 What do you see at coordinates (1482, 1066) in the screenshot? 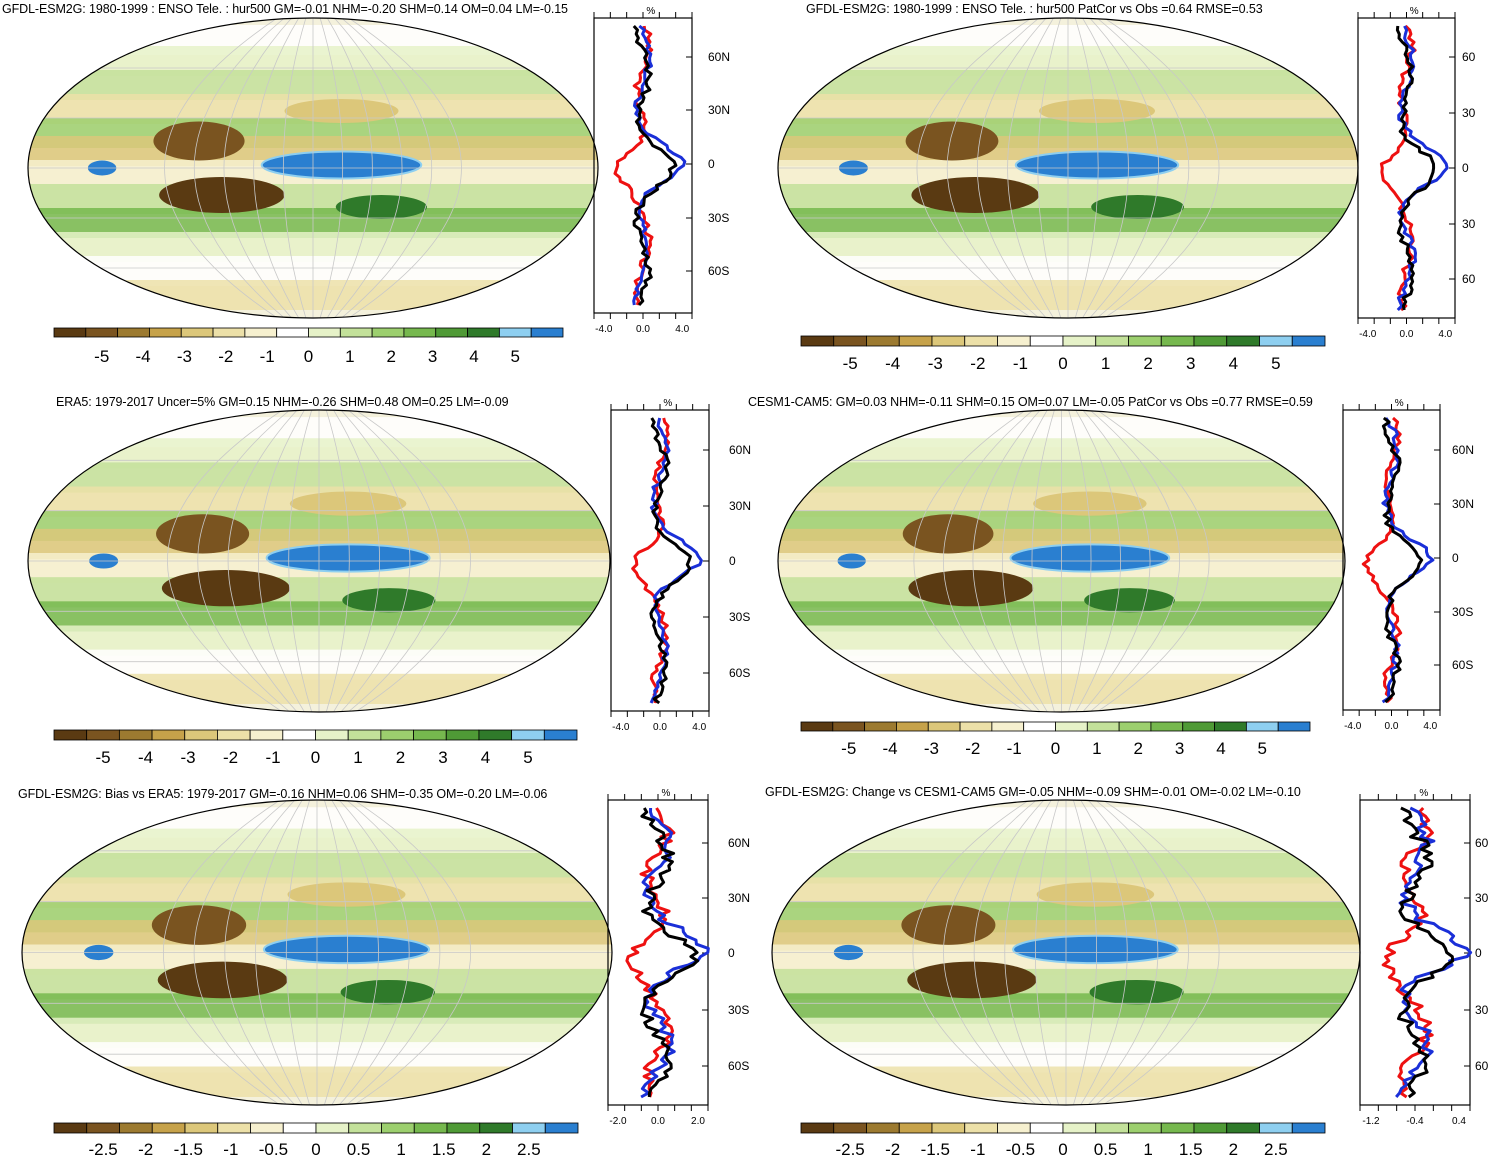
I see `lat-label: 60` at bounding box center [1482, 1066].